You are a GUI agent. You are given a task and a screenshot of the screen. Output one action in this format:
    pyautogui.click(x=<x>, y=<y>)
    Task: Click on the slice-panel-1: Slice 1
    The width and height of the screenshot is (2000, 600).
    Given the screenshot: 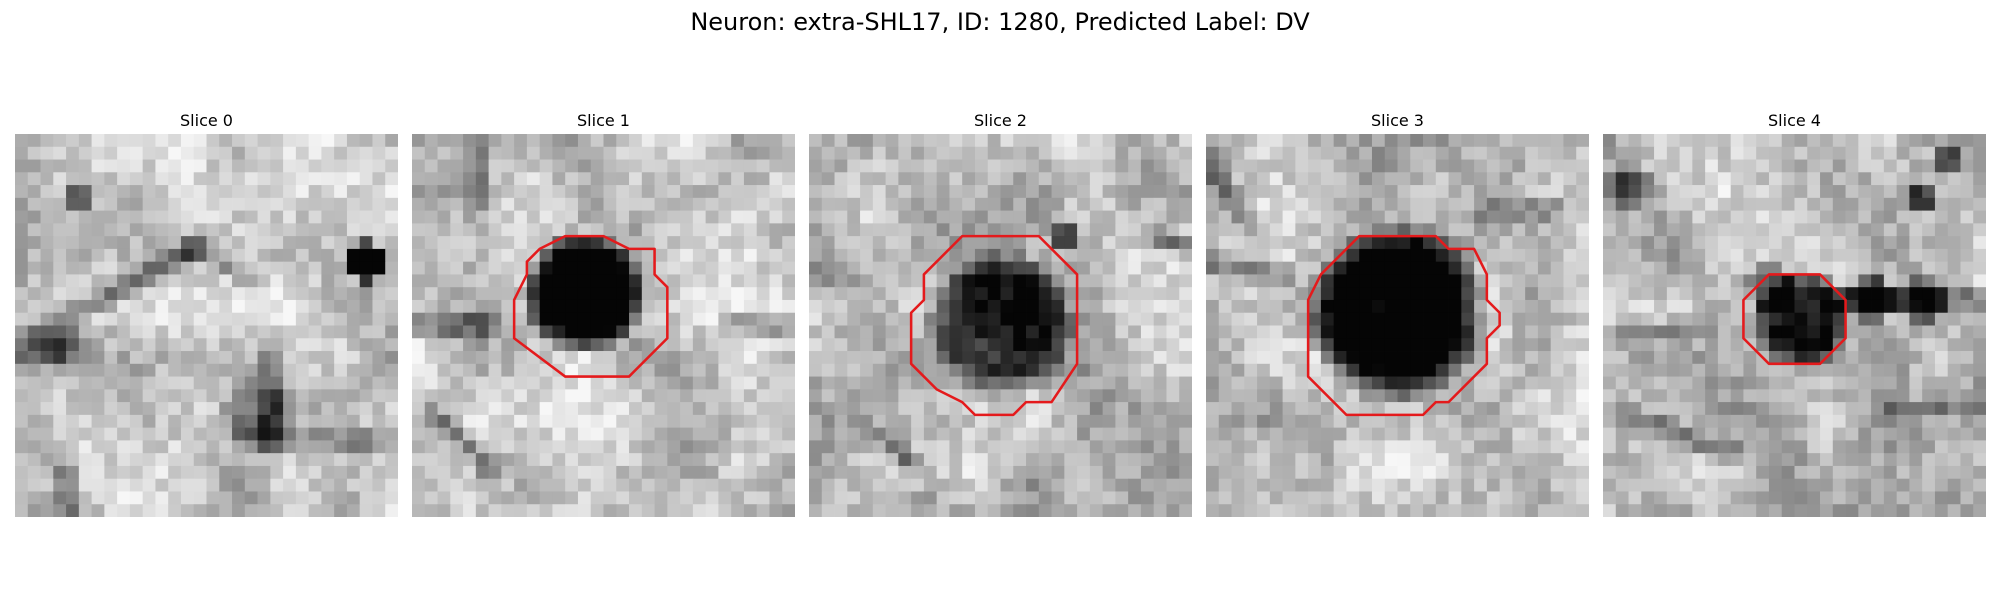 What is the action you would take?
    pyautogui.click(x=603, y=312)
    